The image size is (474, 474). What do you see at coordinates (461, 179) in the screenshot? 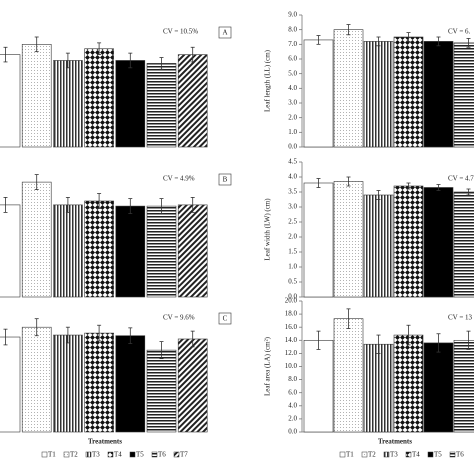
I see `annotation: CV = 4.7` at bounding box center [461, 179].